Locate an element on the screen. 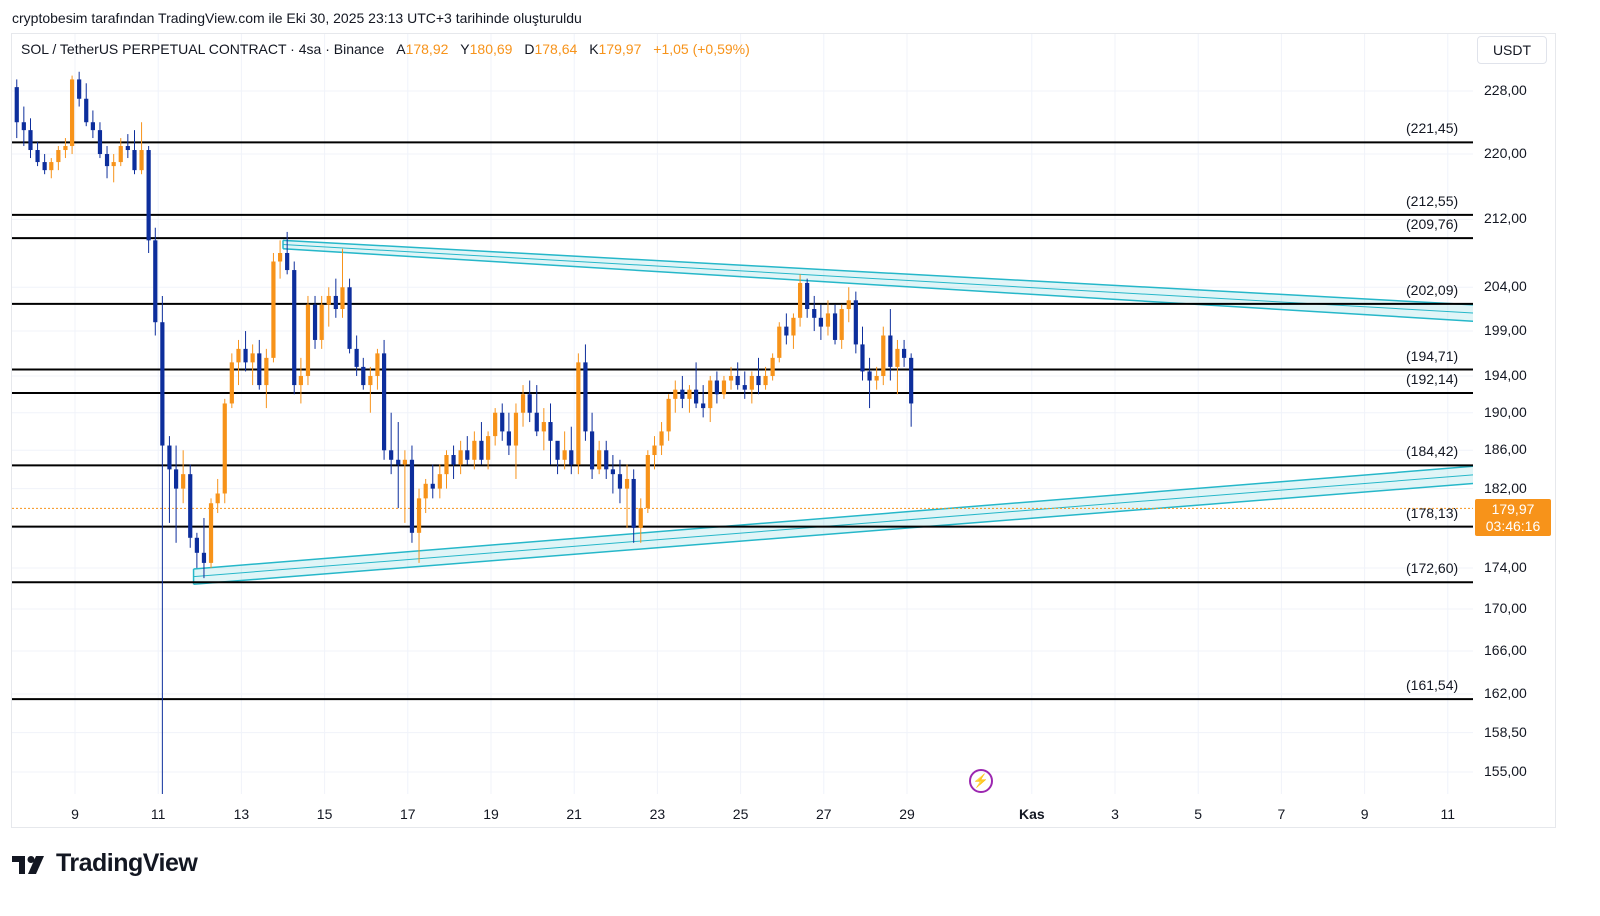  close-value: 179,97 is located at coordinates (620, 49).